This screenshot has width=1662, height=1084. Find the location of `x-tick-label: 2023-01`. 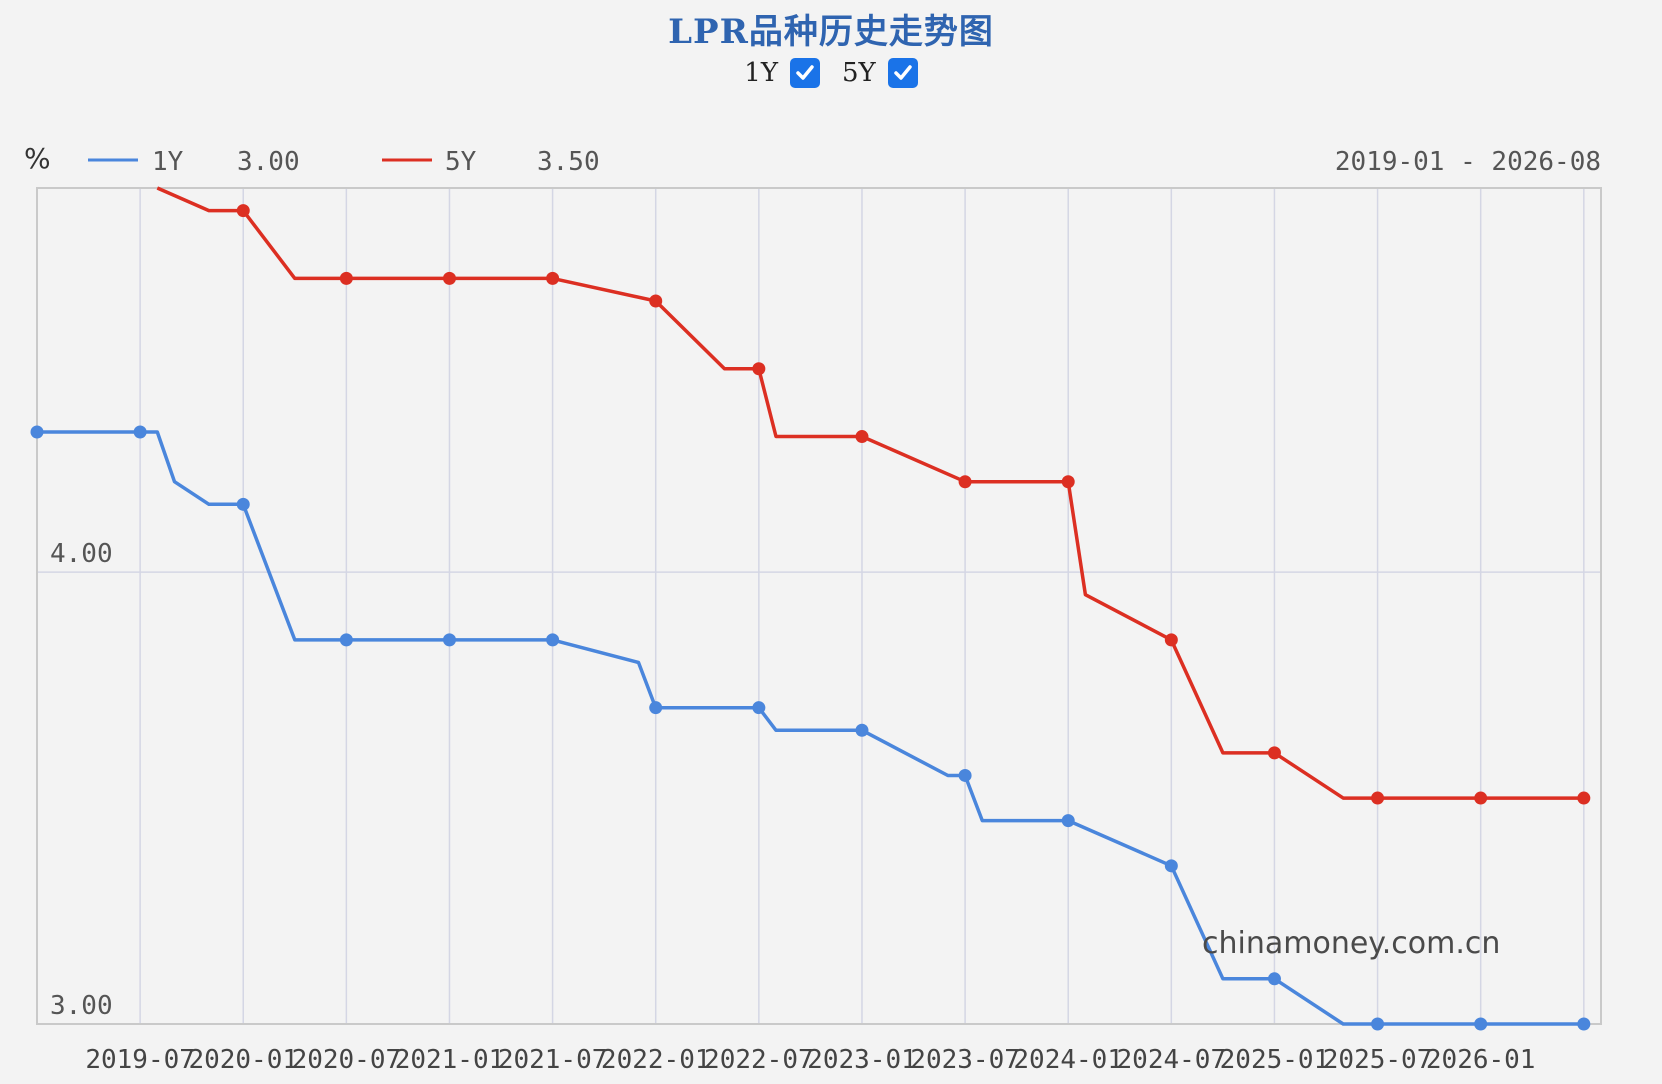

x-tick-label: 2023-01 is located at coordinates (862, 1060).